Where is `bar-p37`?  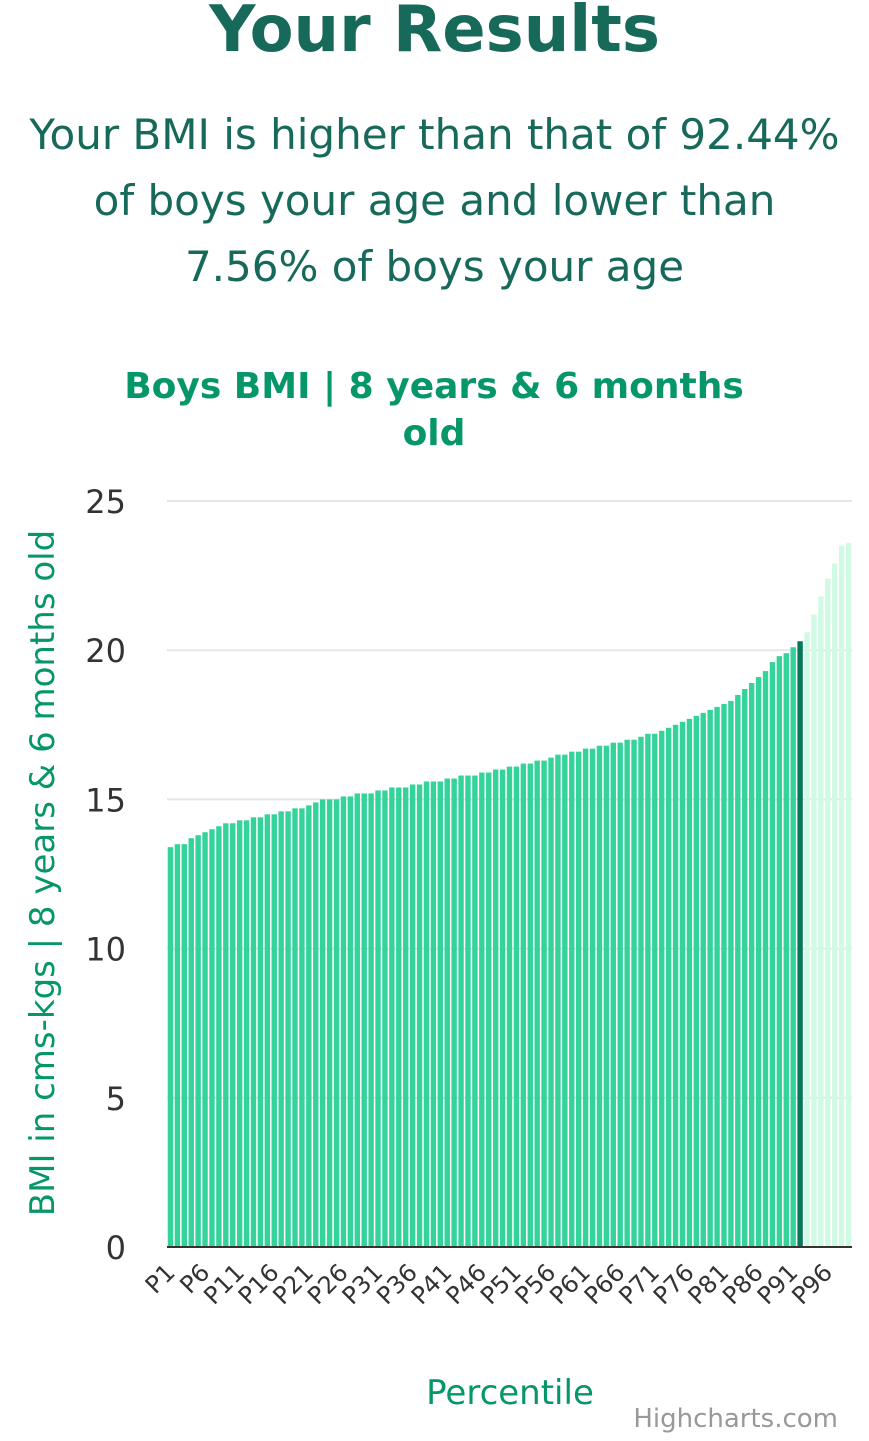 bar-p37 is located at coordinates (419, 1015).